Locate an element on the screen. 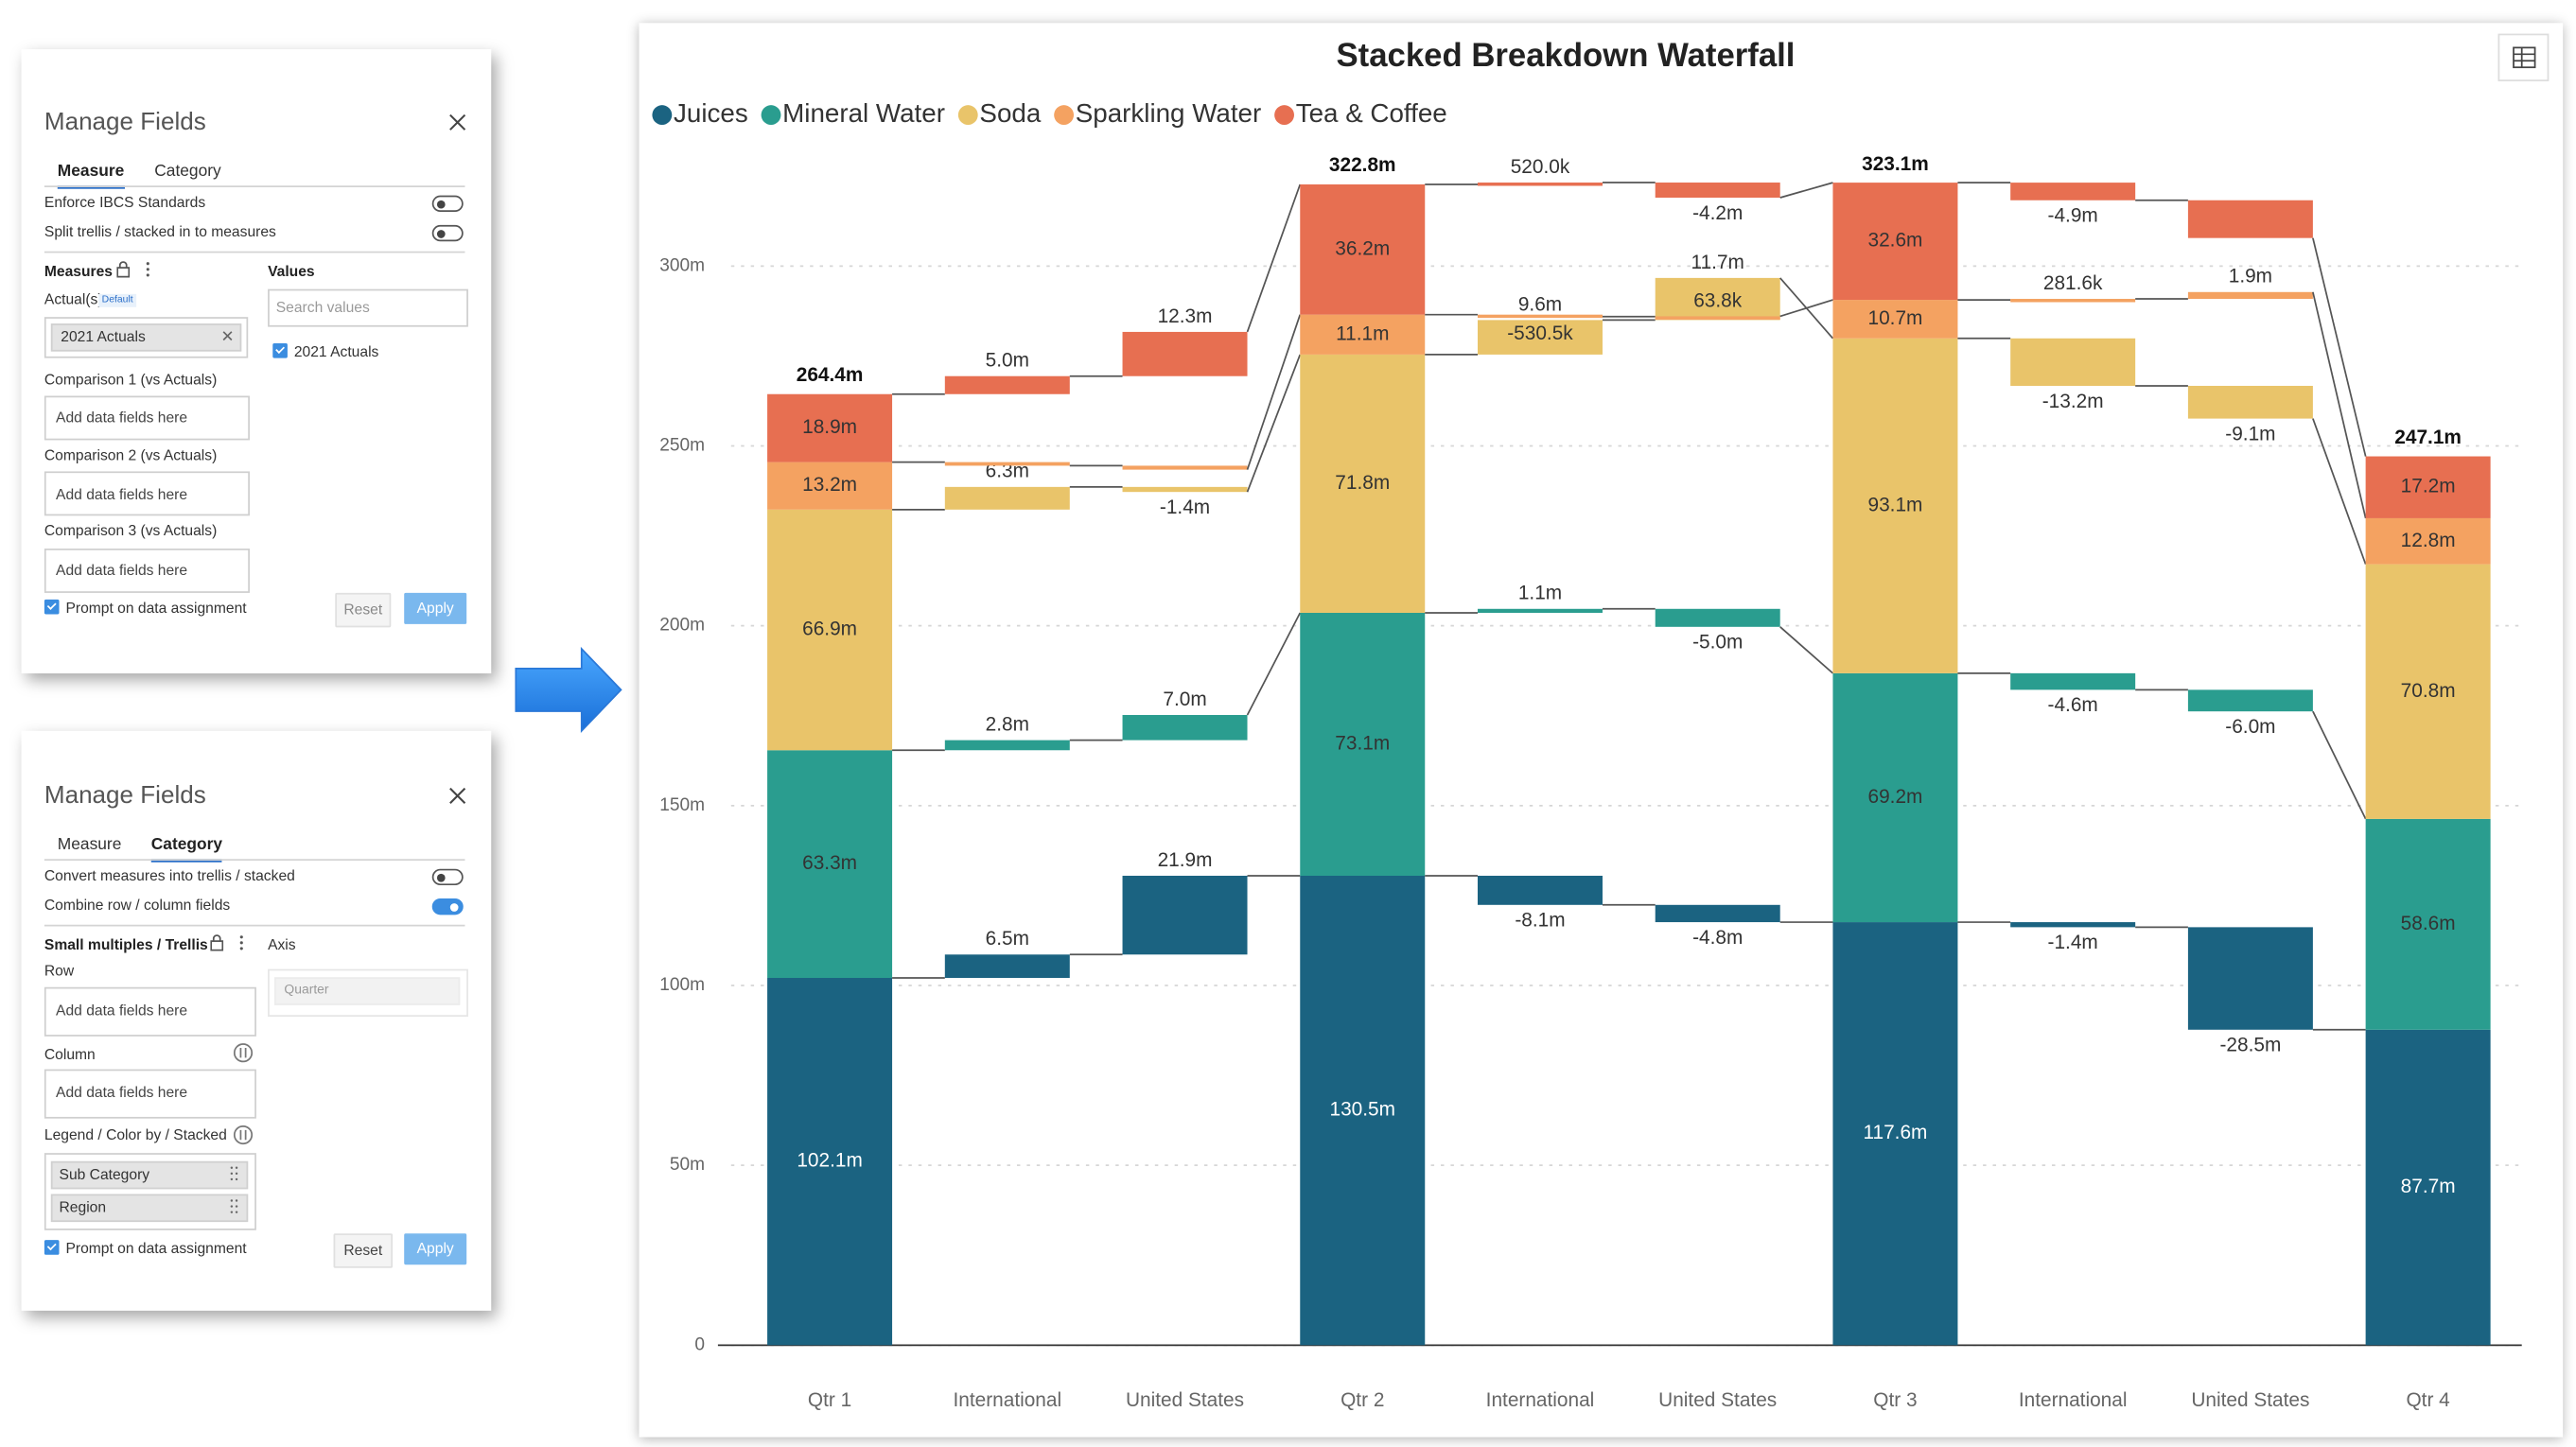 This screenshot has height=1447, width=2576. data-label: -5.0m is located at coordinates (1718, 643).